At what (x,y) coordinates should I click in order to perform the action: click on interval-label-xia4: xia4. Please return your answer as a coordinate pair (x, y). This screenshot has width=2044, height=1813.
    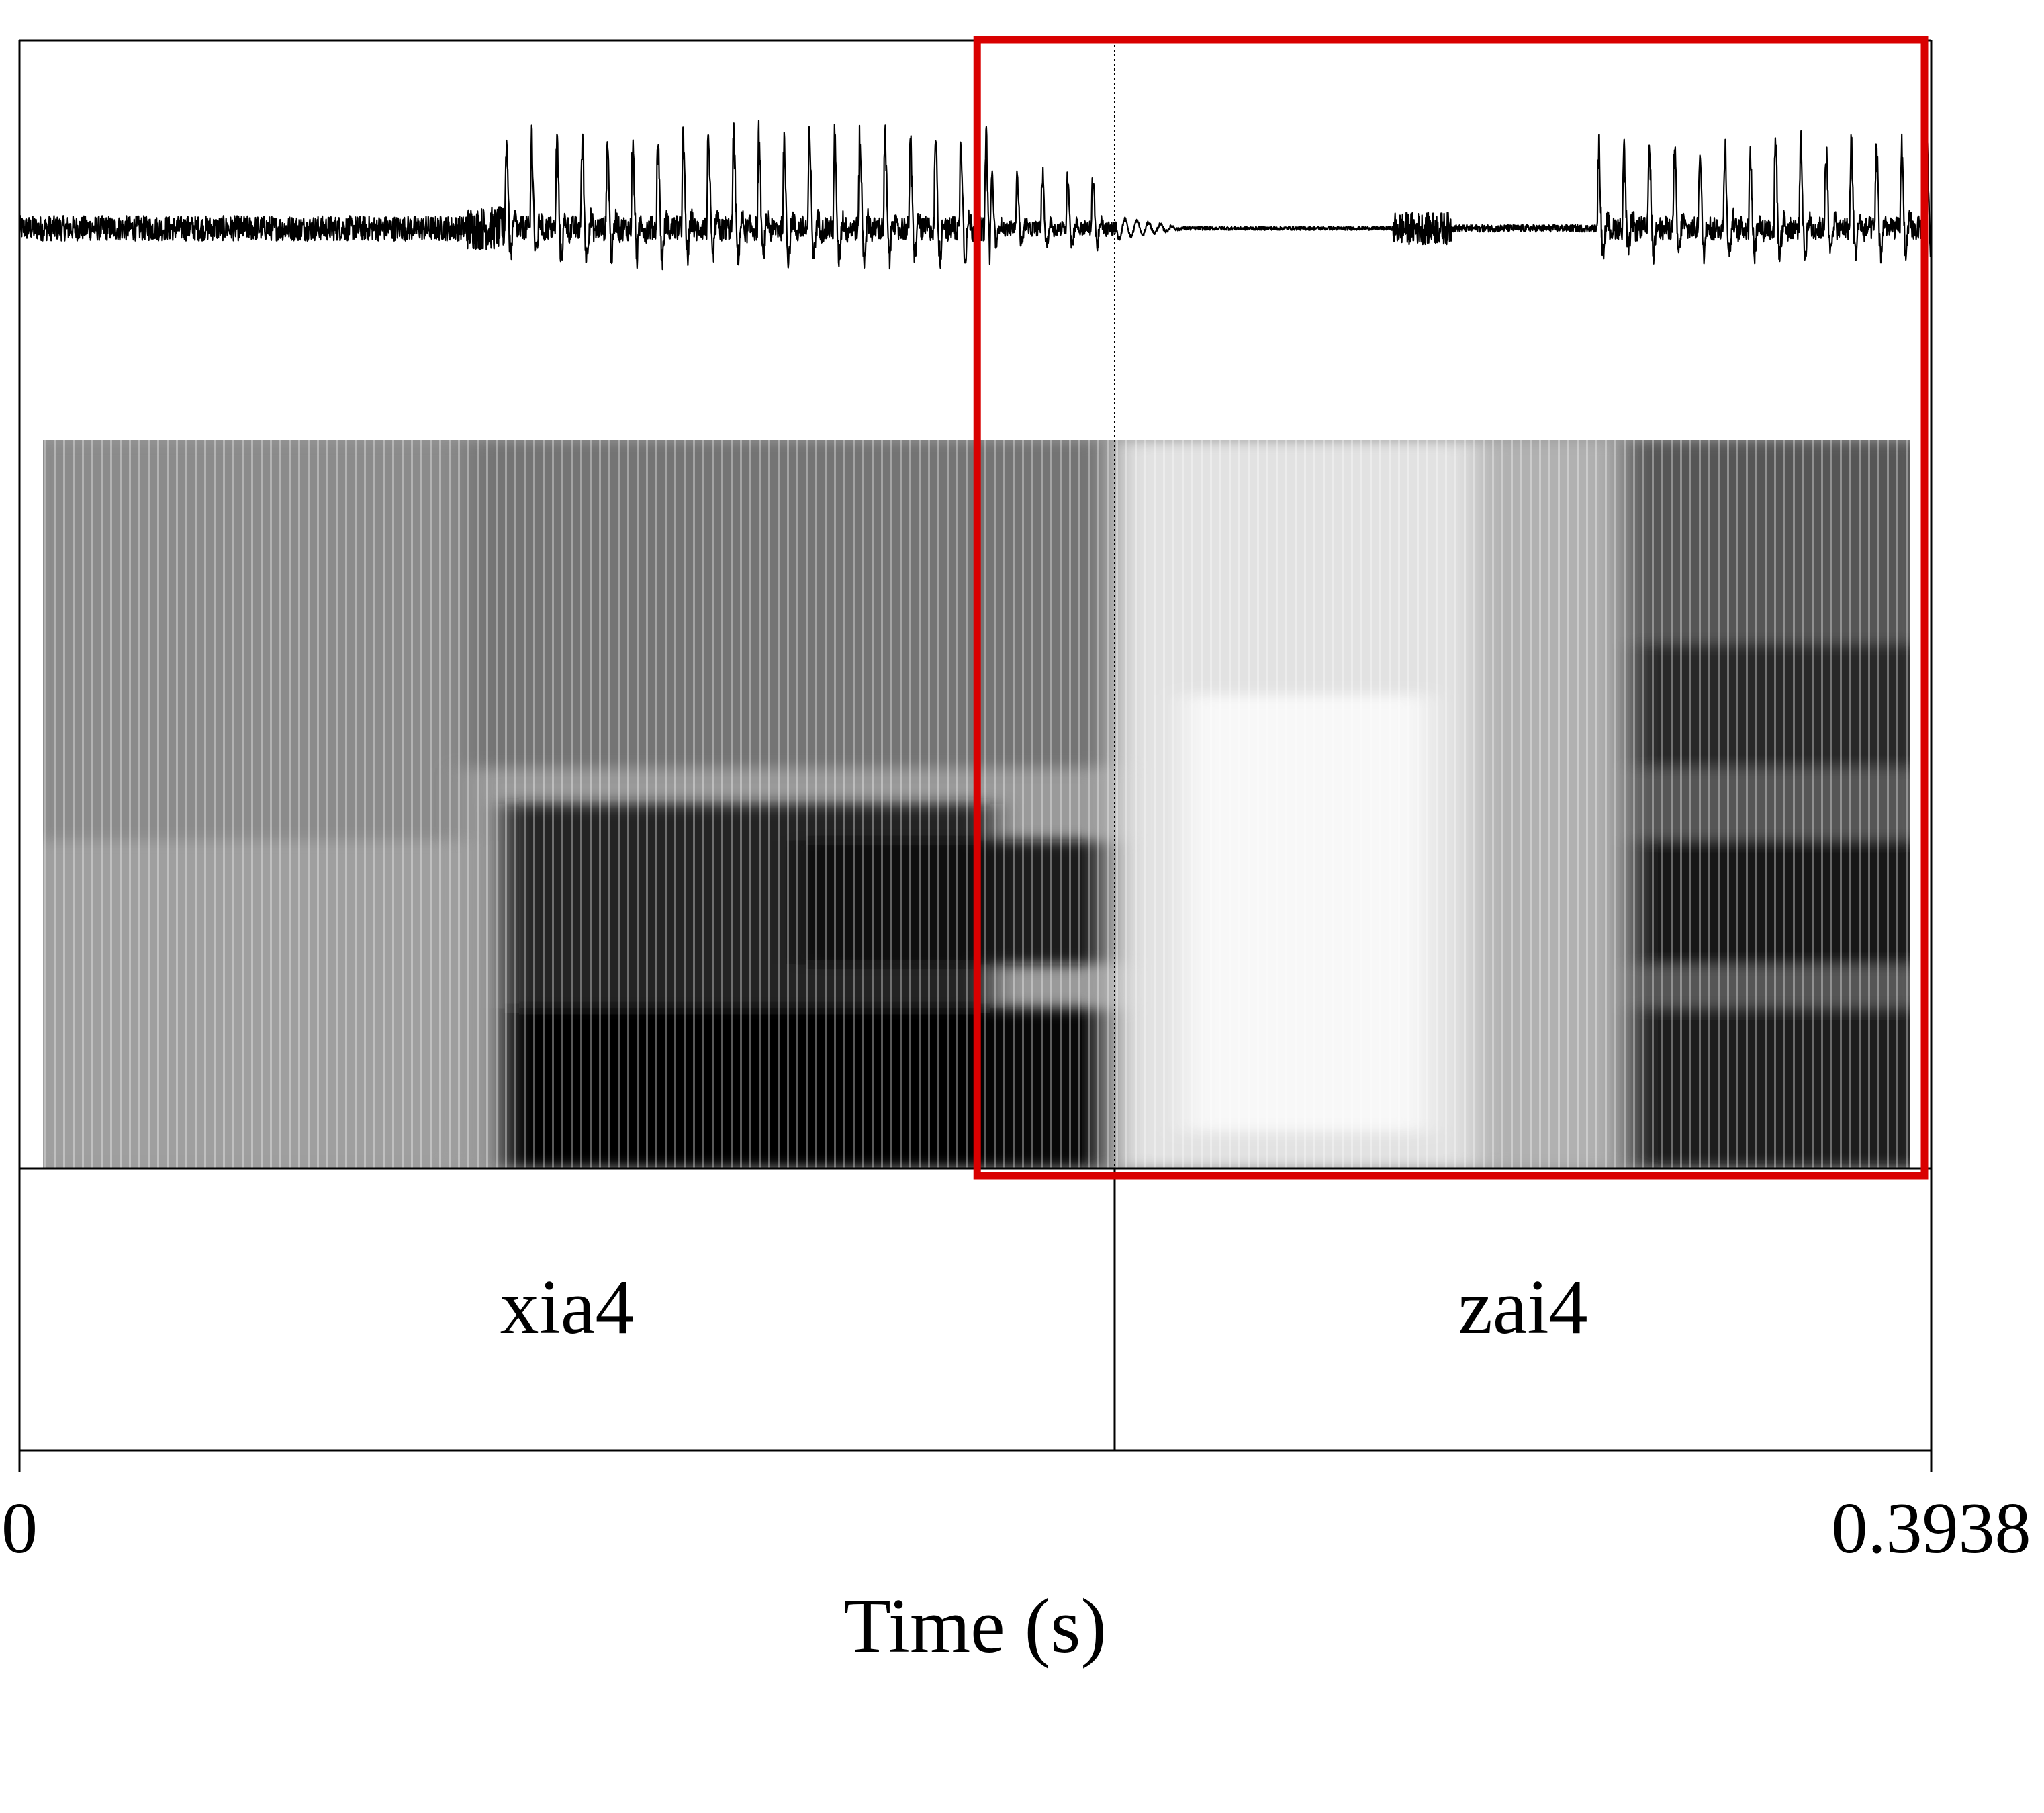
    Looking at the image, I should click on (567, 1307).